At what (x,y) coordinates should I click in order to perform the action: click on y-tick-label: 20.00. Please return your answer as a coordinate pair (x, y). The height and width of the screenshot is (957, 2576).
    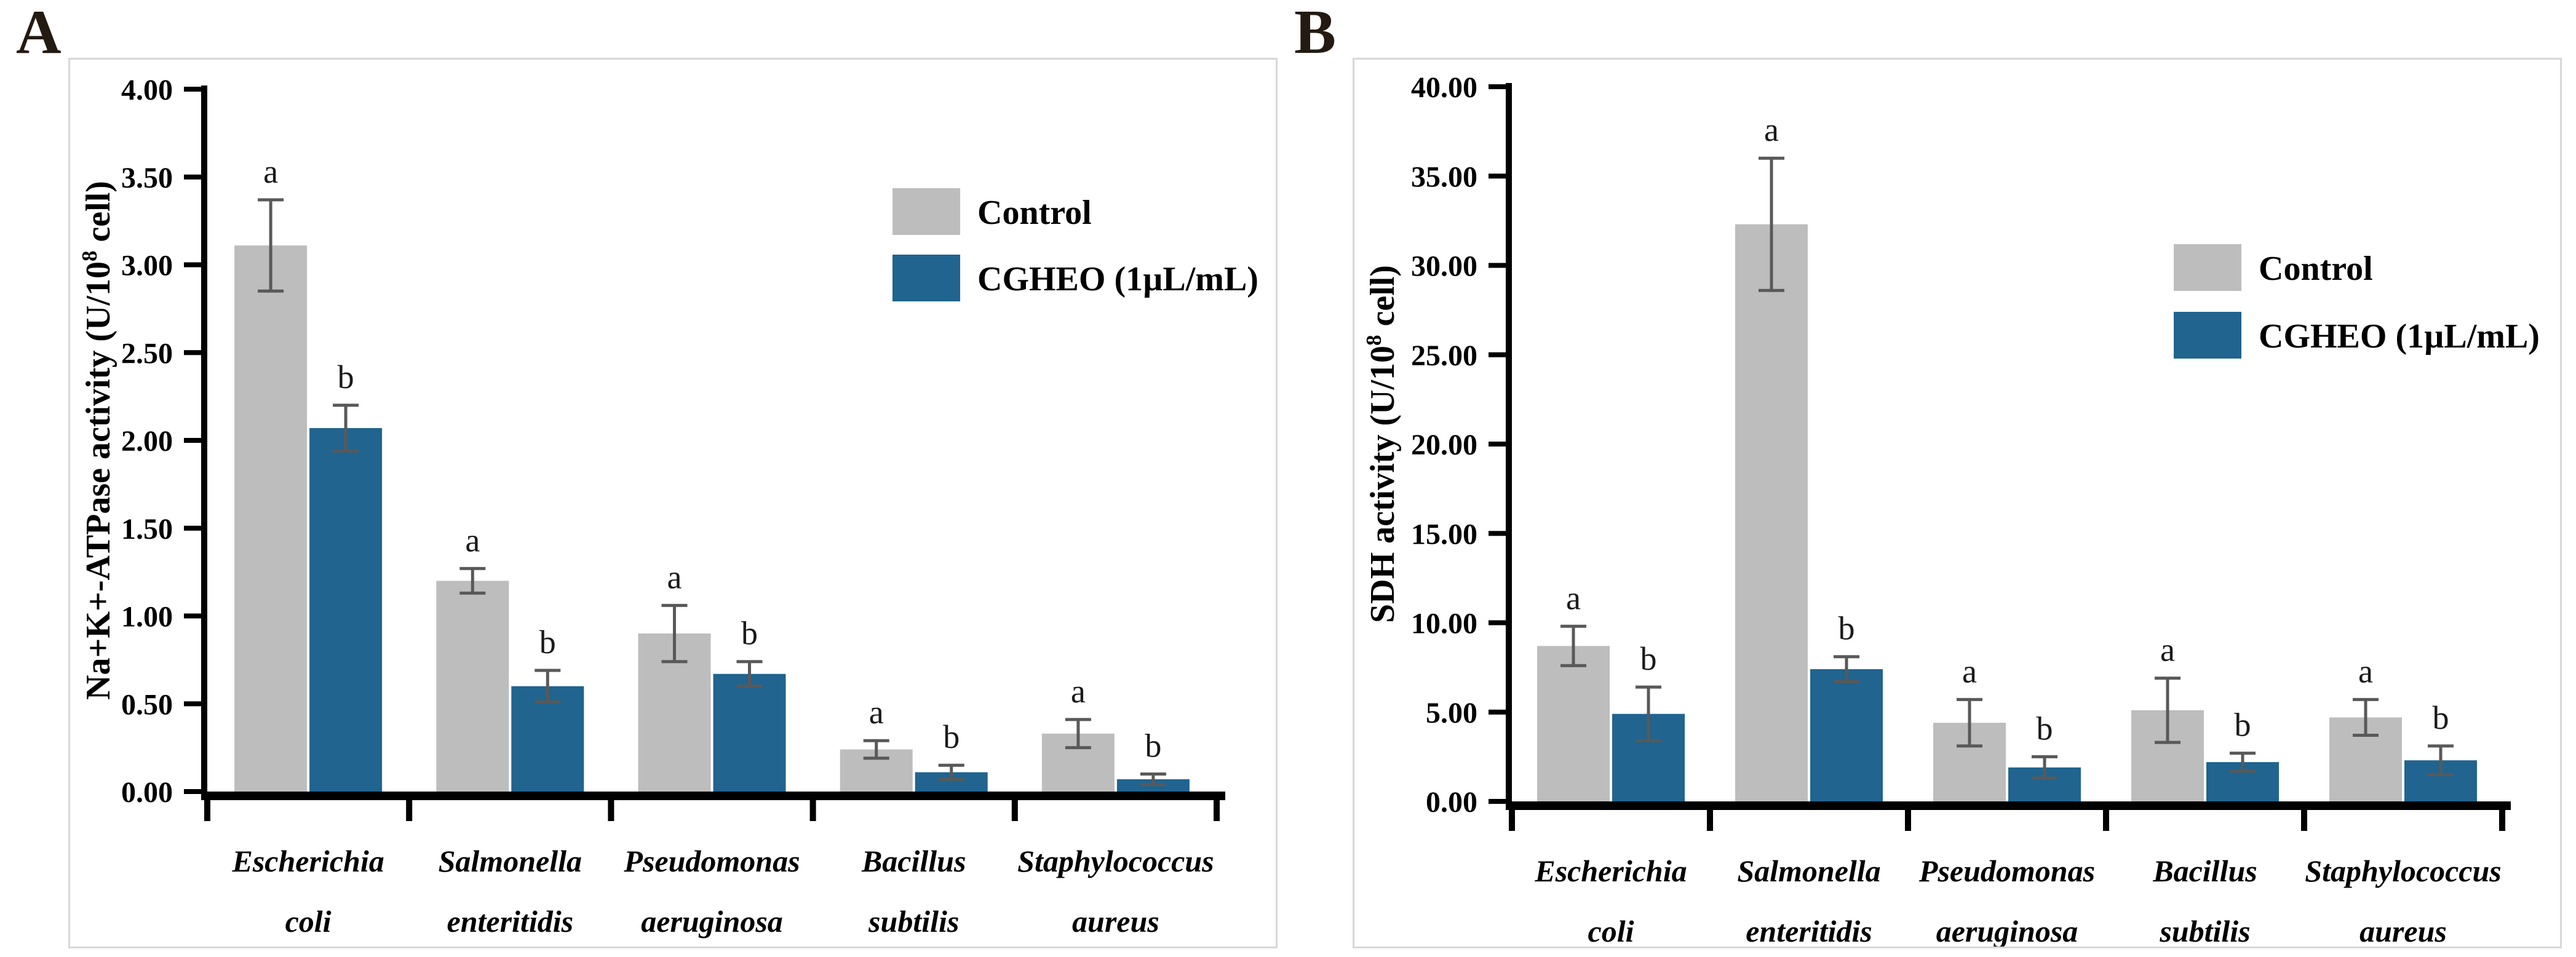
    Looking at the image, I should click on (1444, 445).